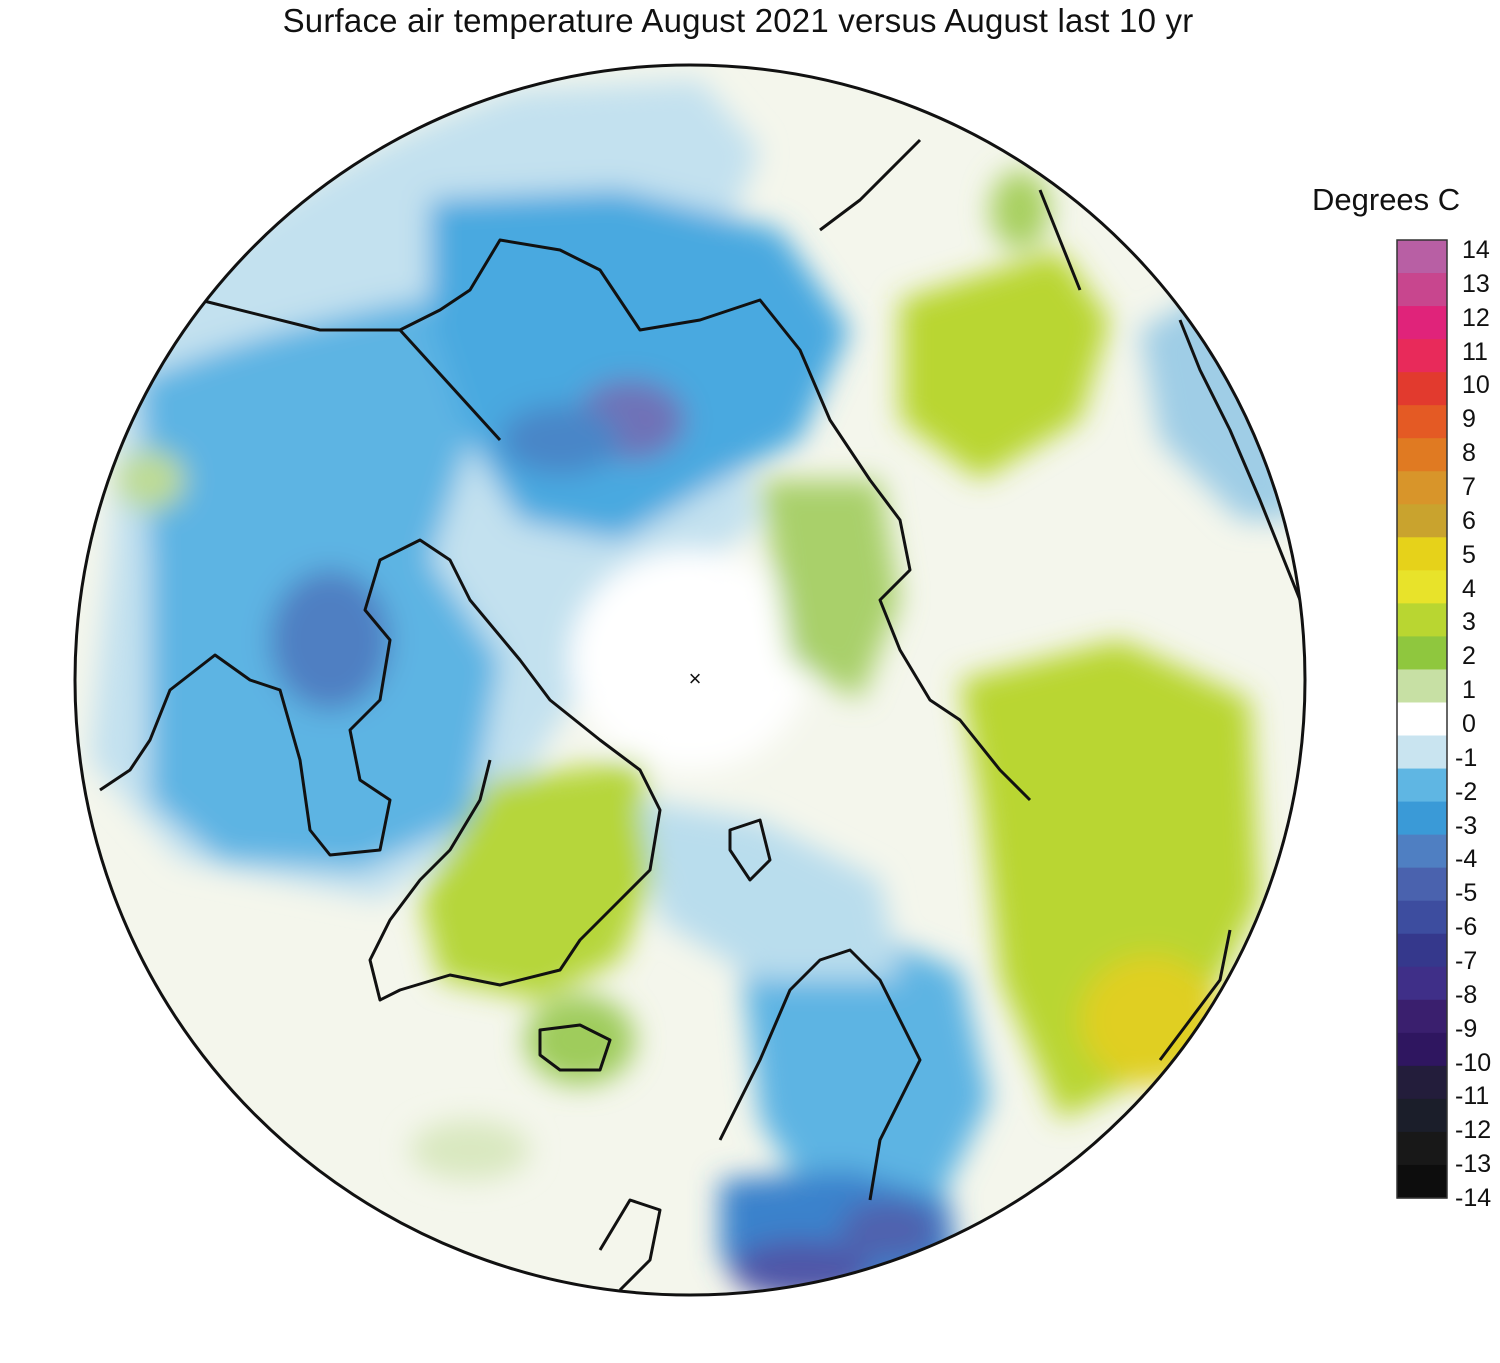 Image resolution: width=1500 pixels, height=1363 pixels. Describe the element at coordinates (1476, 317) in the screenshot. I see `legend-tick-label: 12` at that location.